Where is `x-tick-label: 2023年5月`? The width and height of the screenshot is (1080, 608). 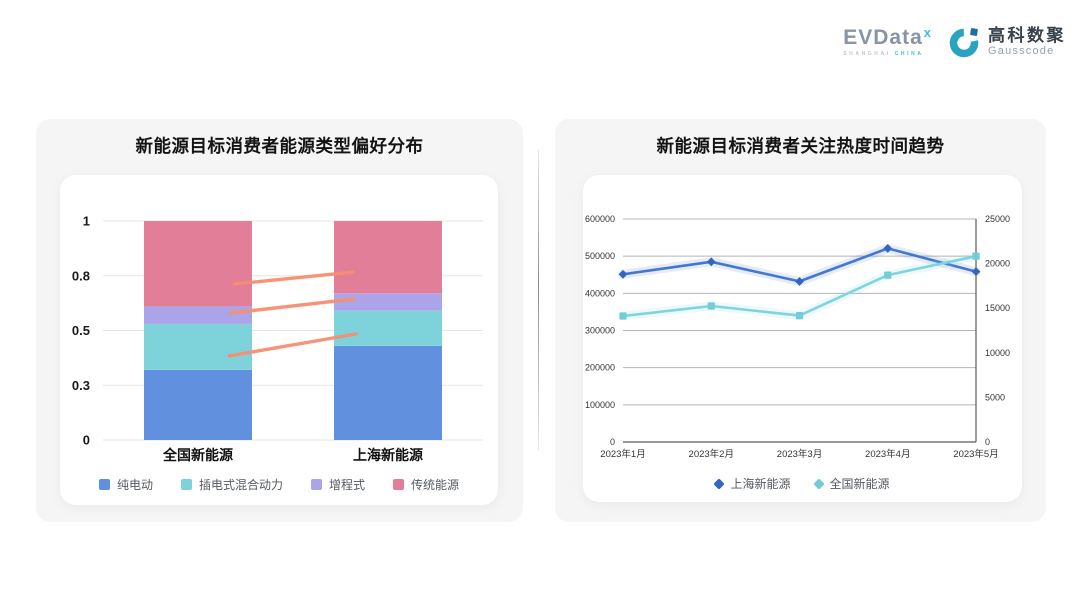 x-tick-label: 2023年5月 is located at coordinates (975, 454).